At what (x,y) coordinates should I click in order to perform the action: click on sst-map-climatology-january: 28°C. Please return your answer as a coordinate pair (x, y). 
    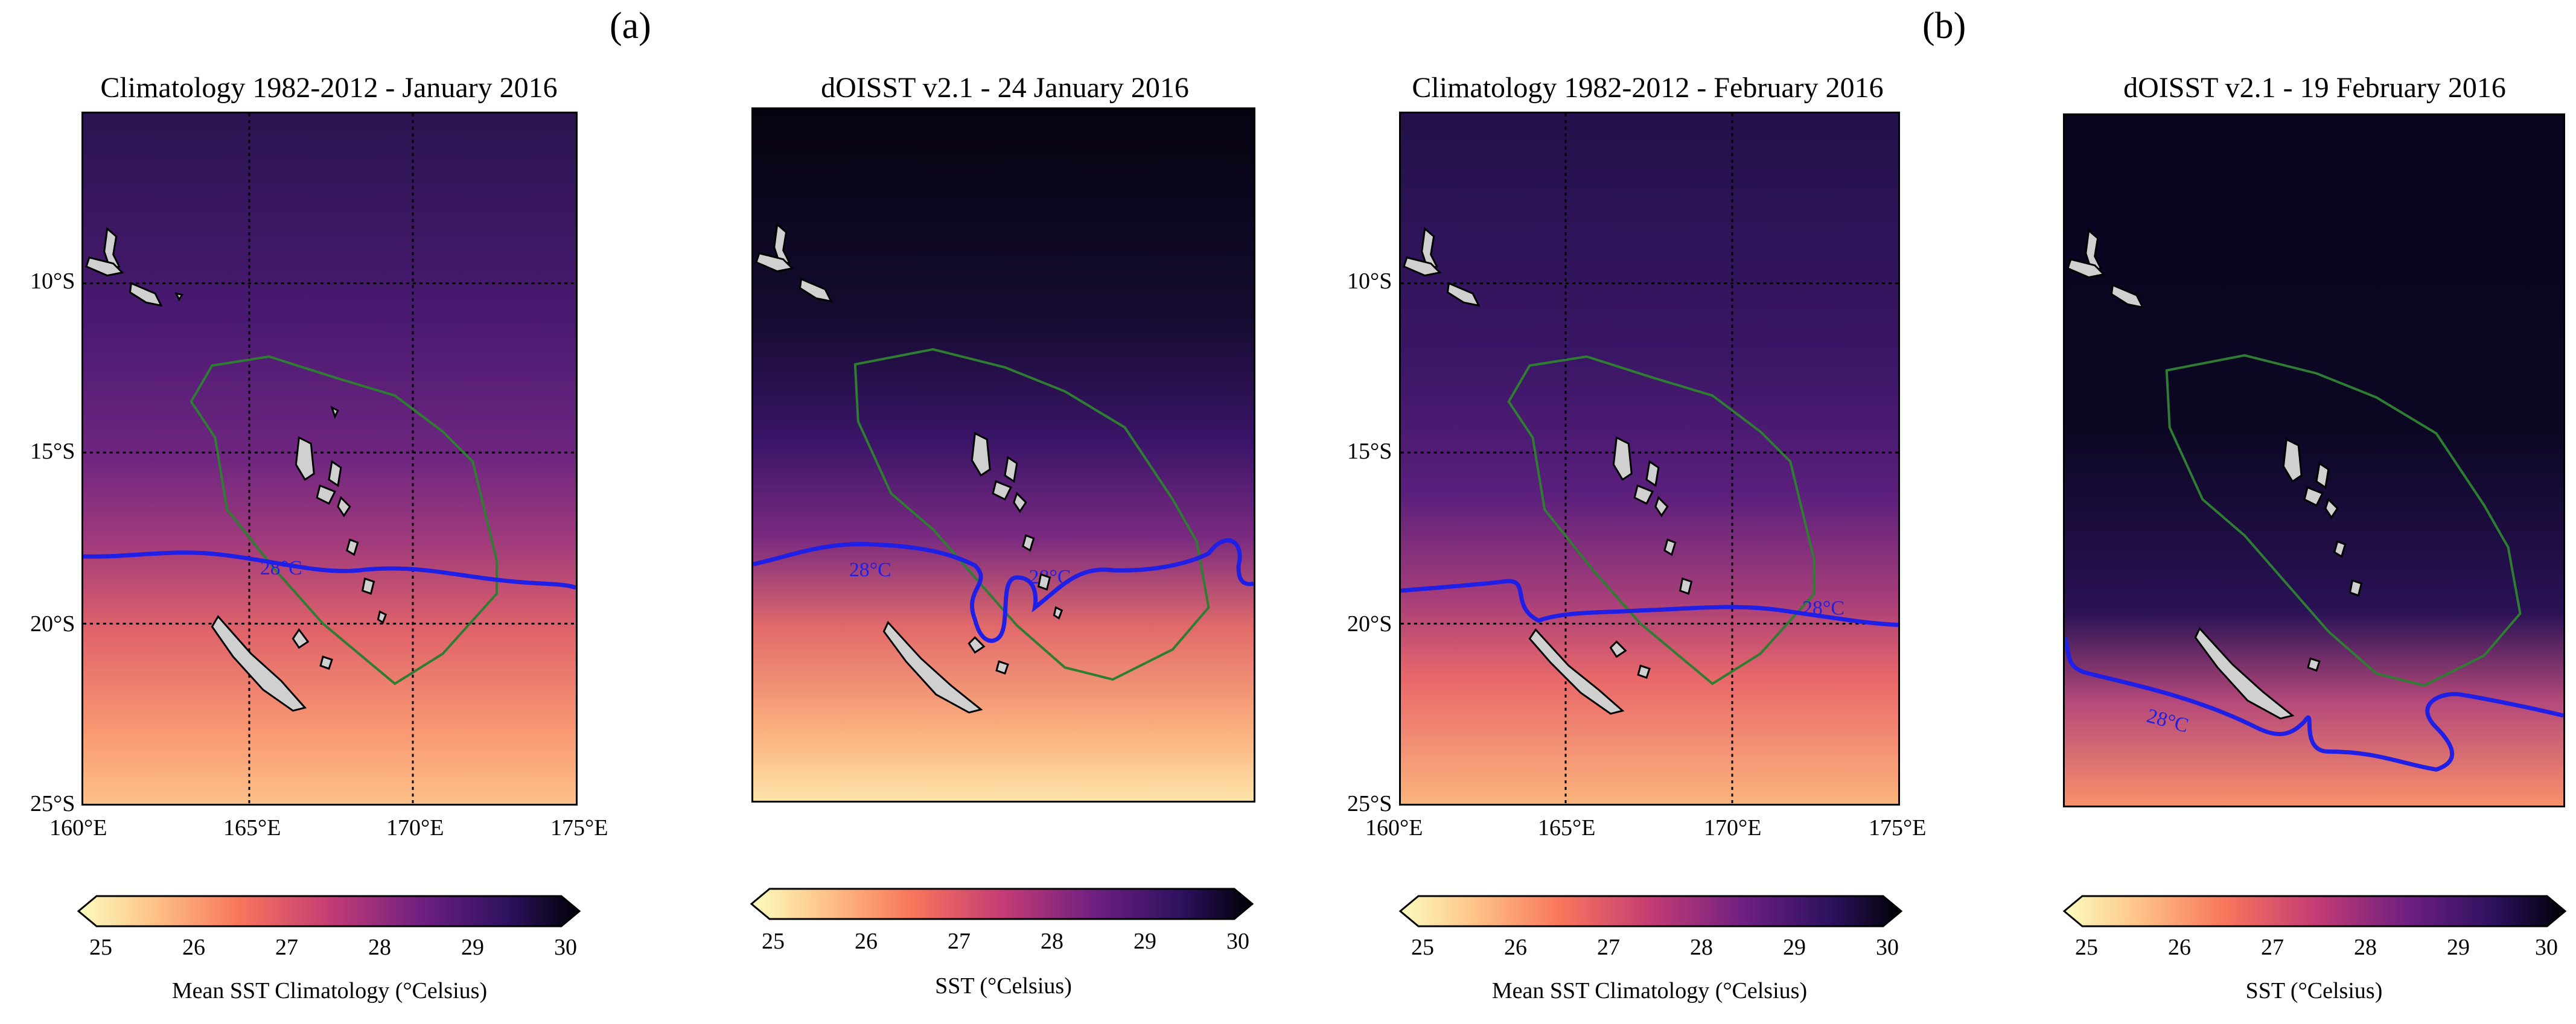
    Looking at the image, I should click on (329, 459).